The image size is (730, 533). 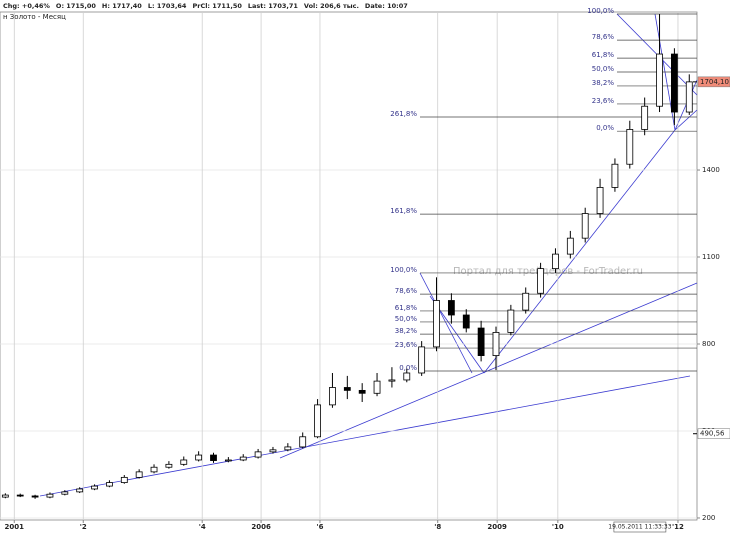 I want to click on x-tick-label: '12, so click(x=678, y=527).